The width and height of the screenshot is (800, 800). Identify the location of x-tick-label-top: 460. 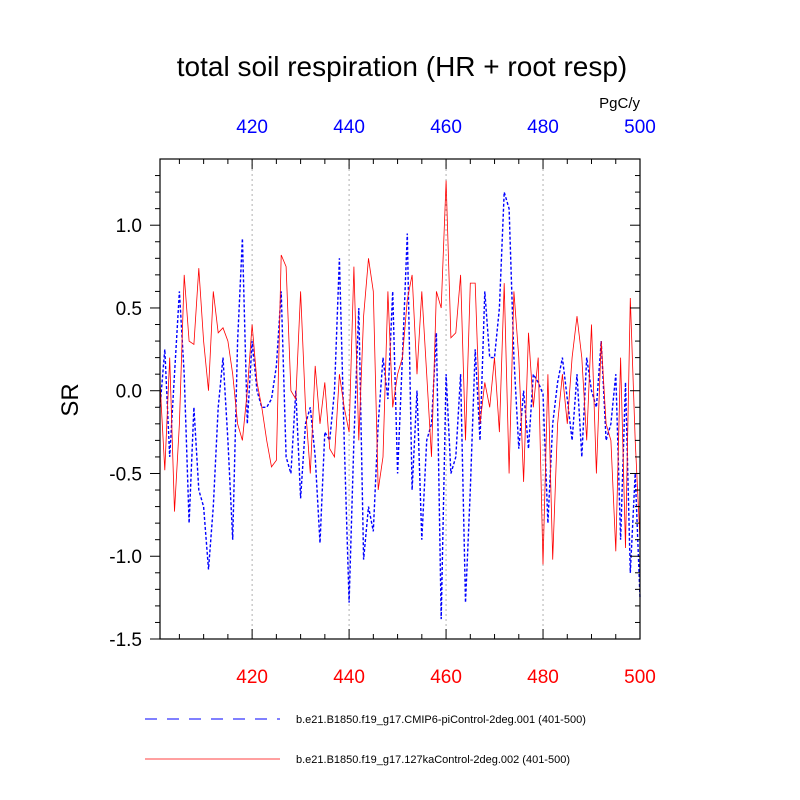
(446, 127).